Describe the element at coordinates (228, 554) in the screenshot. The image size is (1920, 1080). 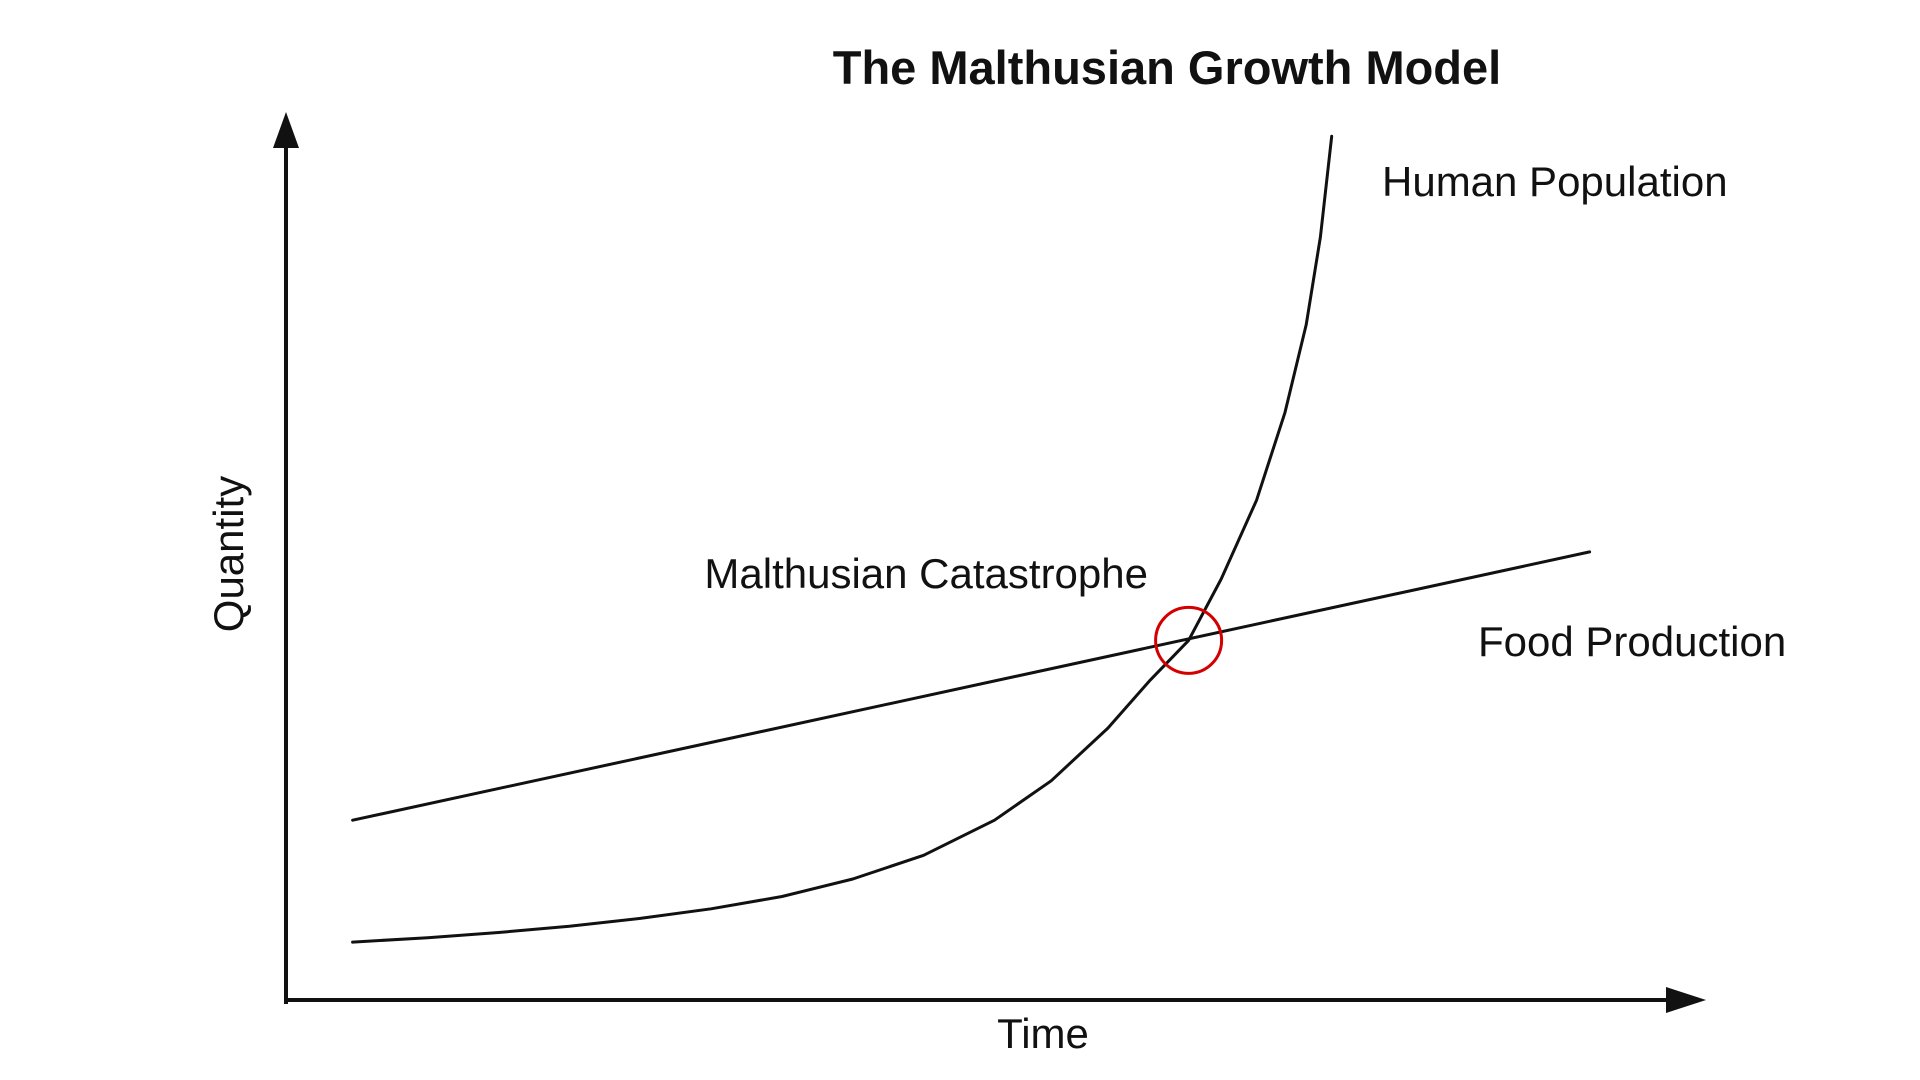
I see `y-axis-label: Quantity` at that location.